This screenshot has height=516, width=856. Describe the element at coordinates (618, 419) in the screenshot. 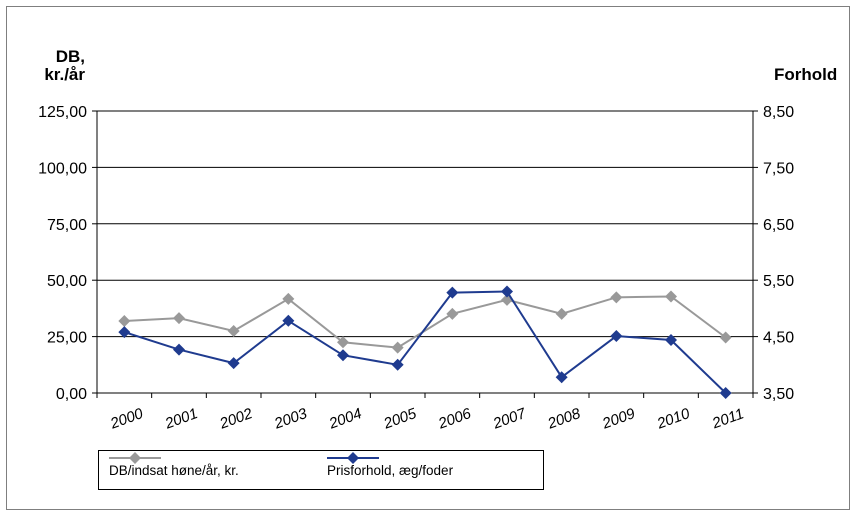

I see `x-tick-label: 2009` at that location.